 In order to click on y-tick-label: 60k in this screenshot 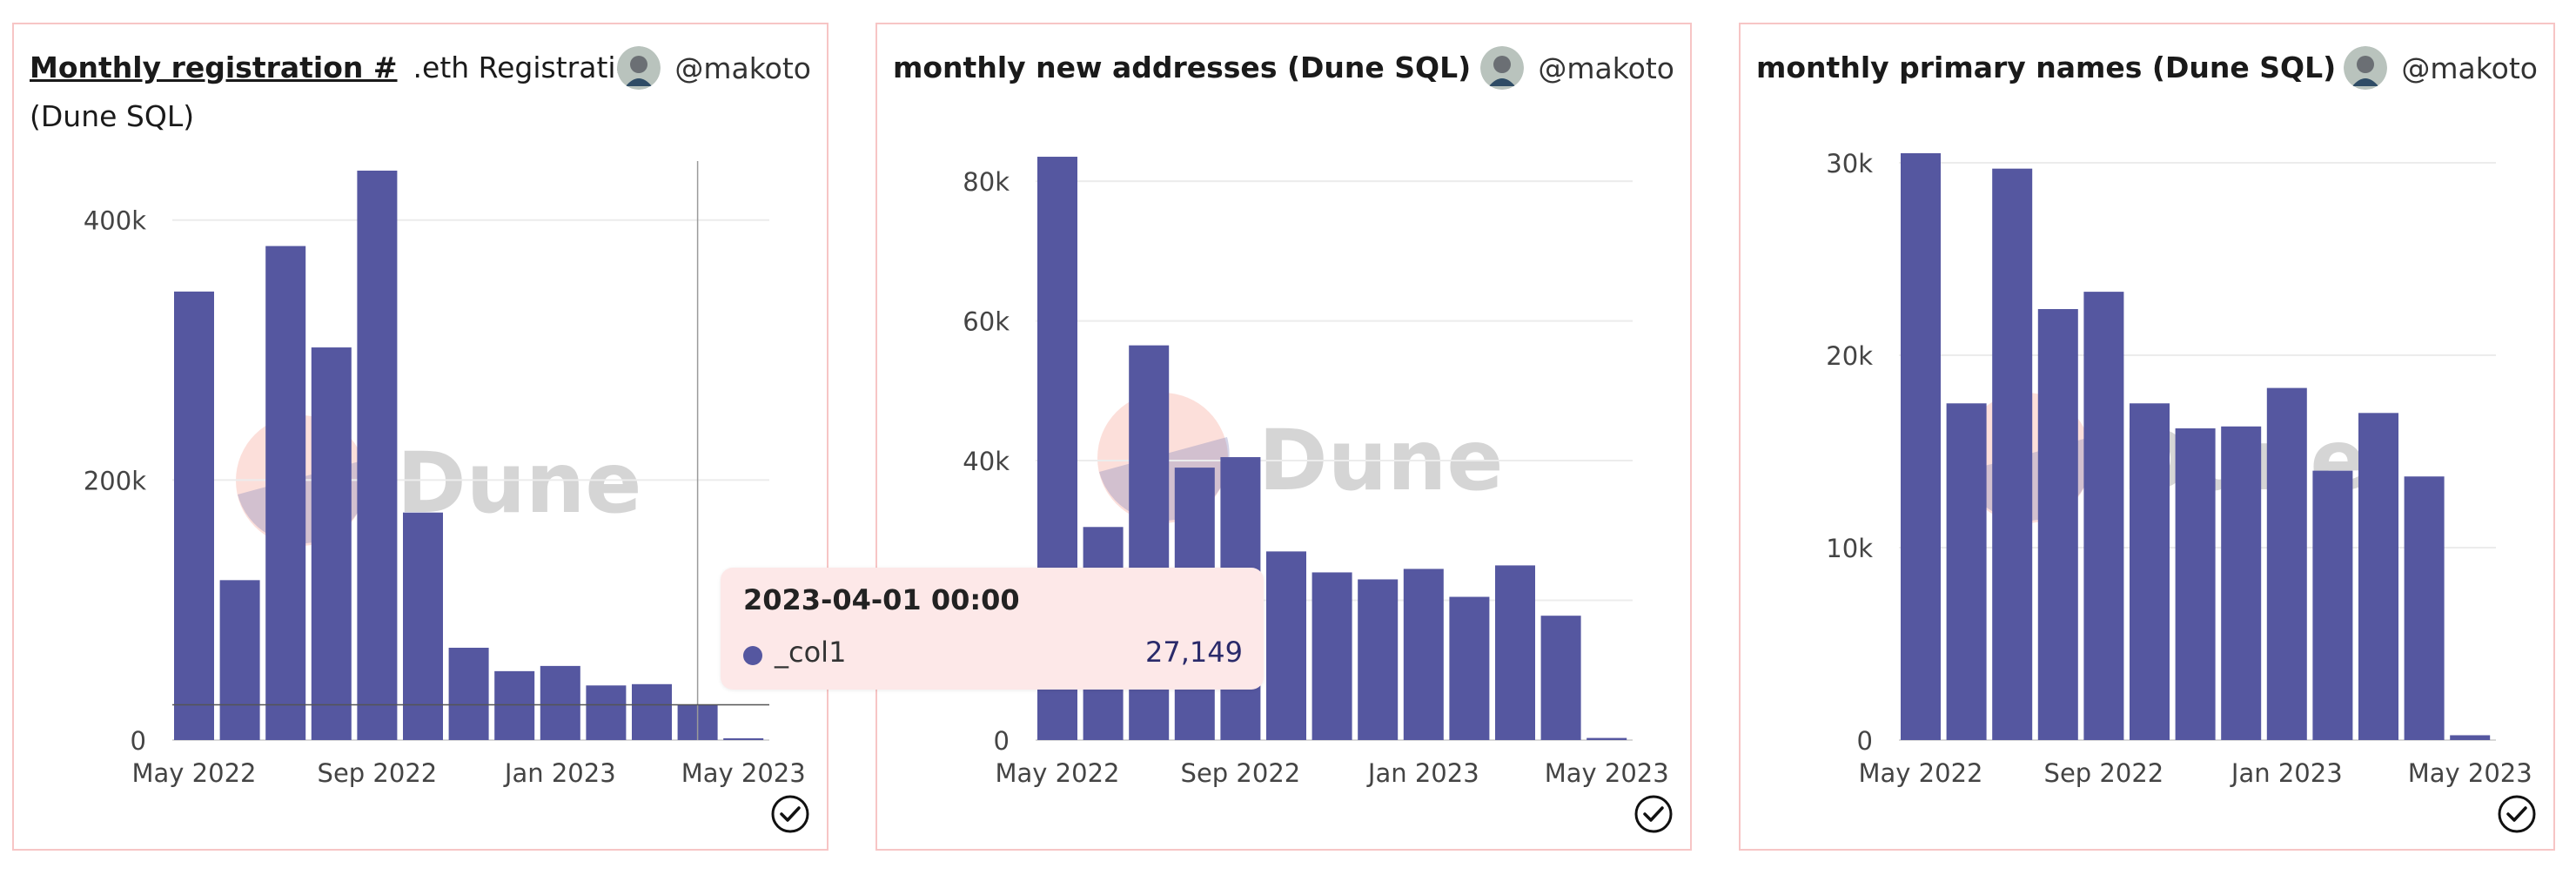, I will do `click(987, 322)`.